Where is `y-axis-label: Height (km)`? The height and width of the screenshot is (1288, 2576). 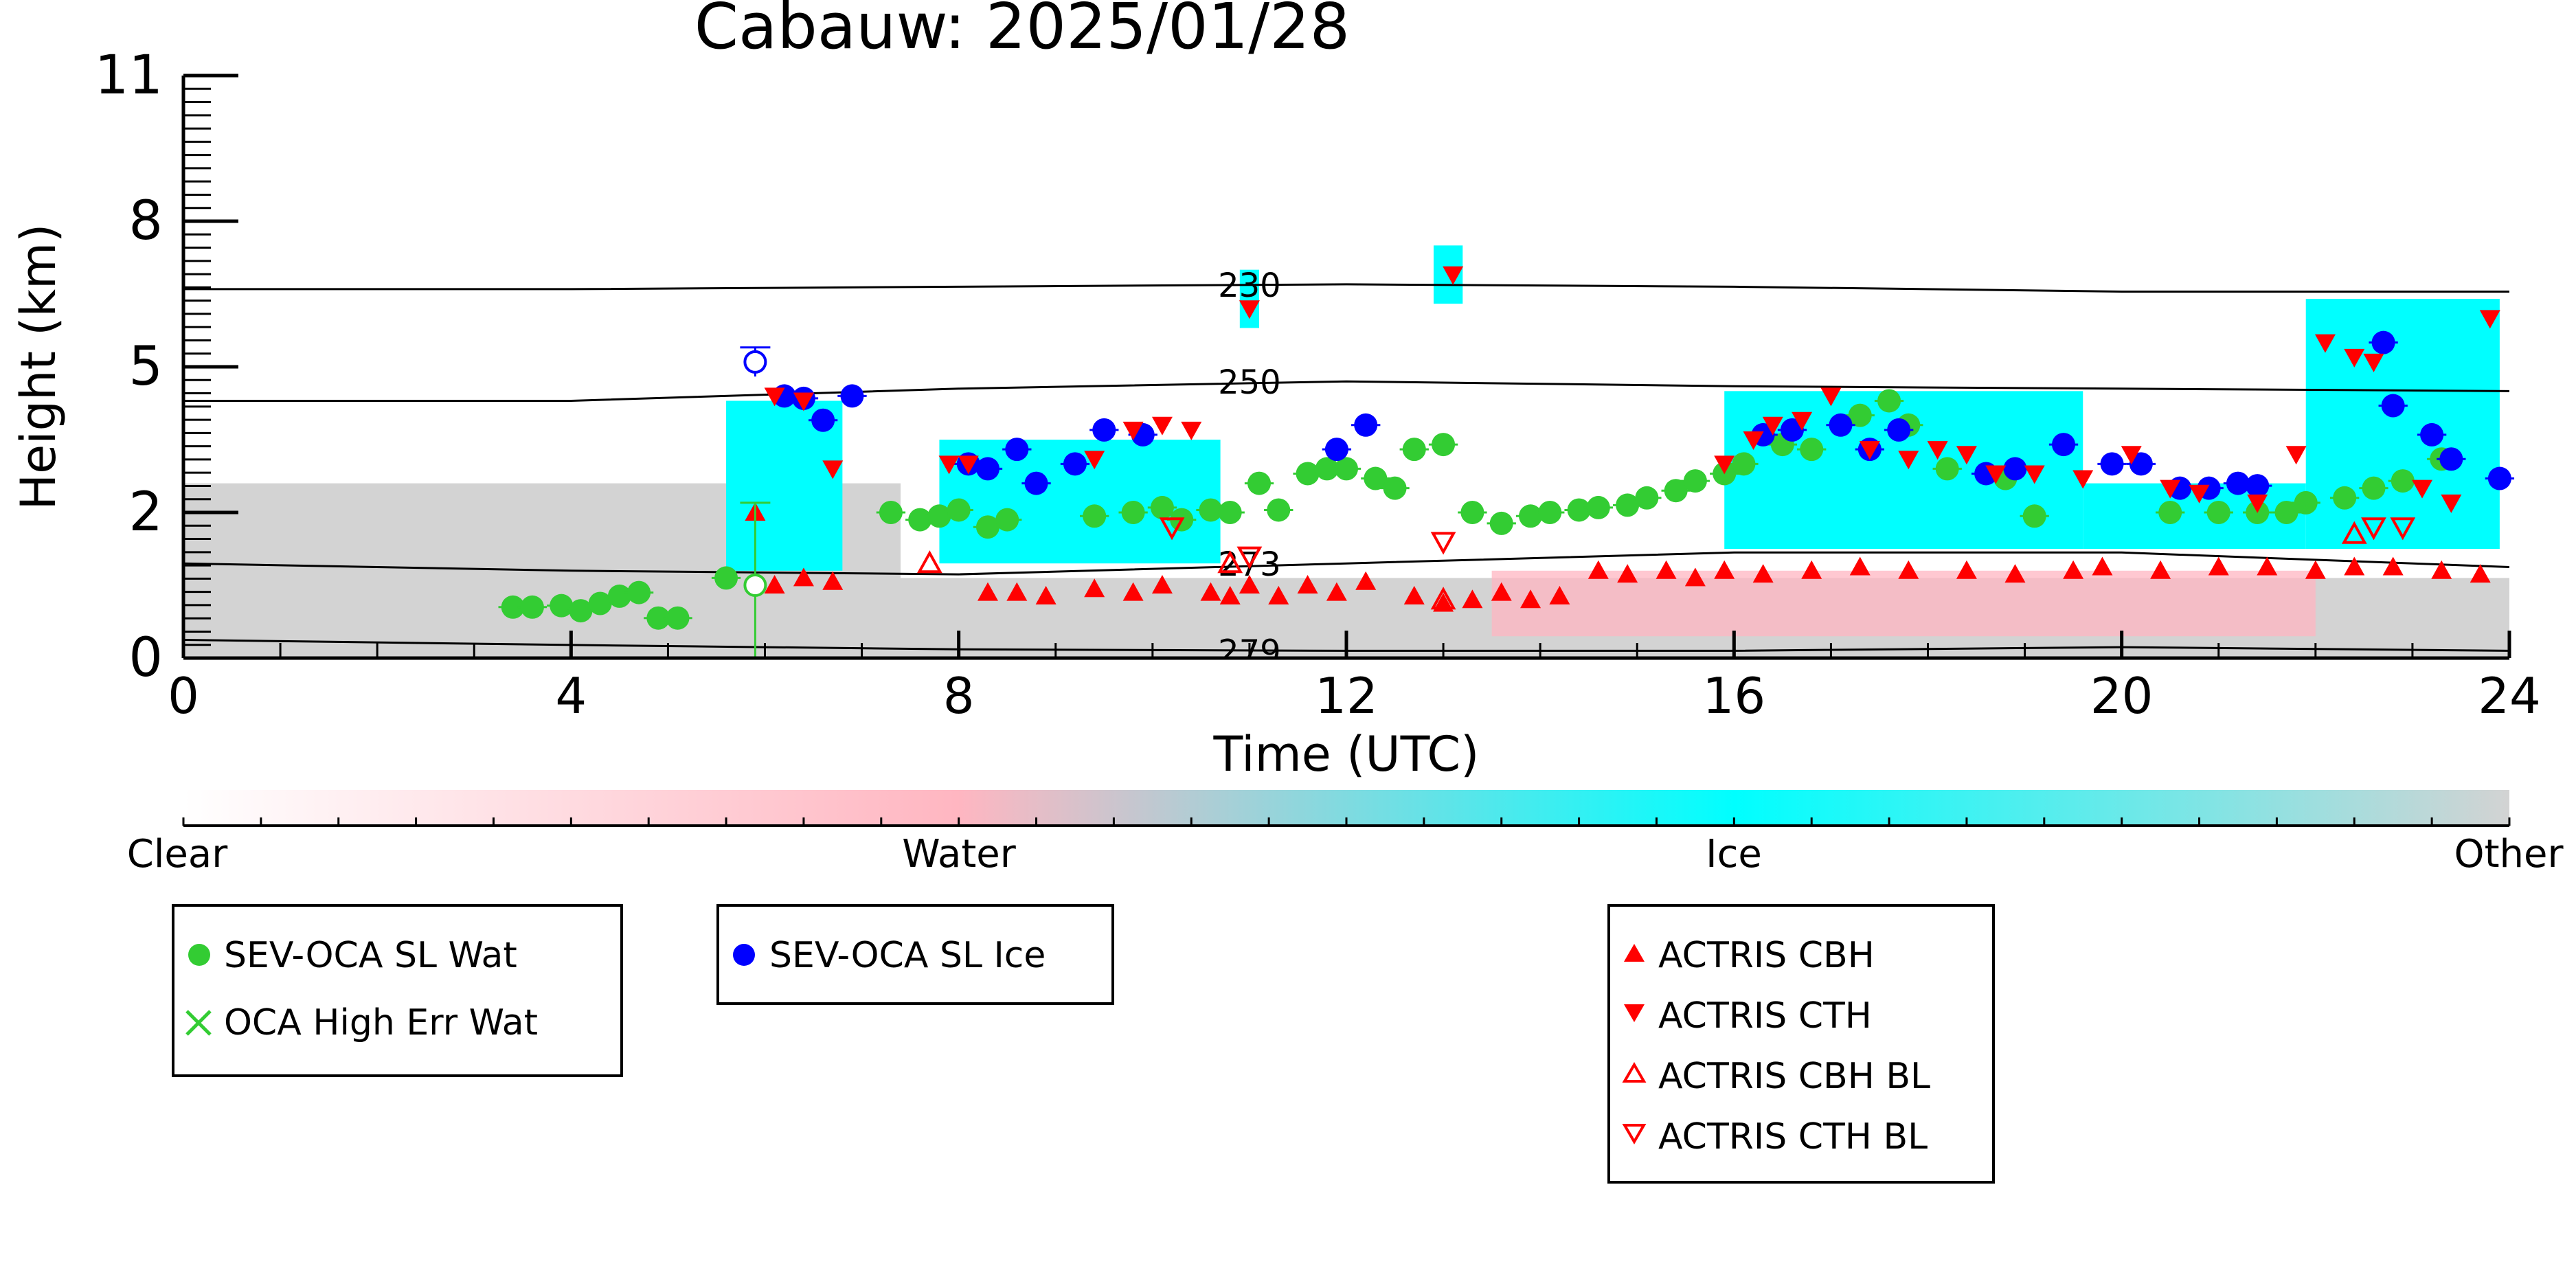 y-axis-label: Height (km) is located at coordinates (38, 367).